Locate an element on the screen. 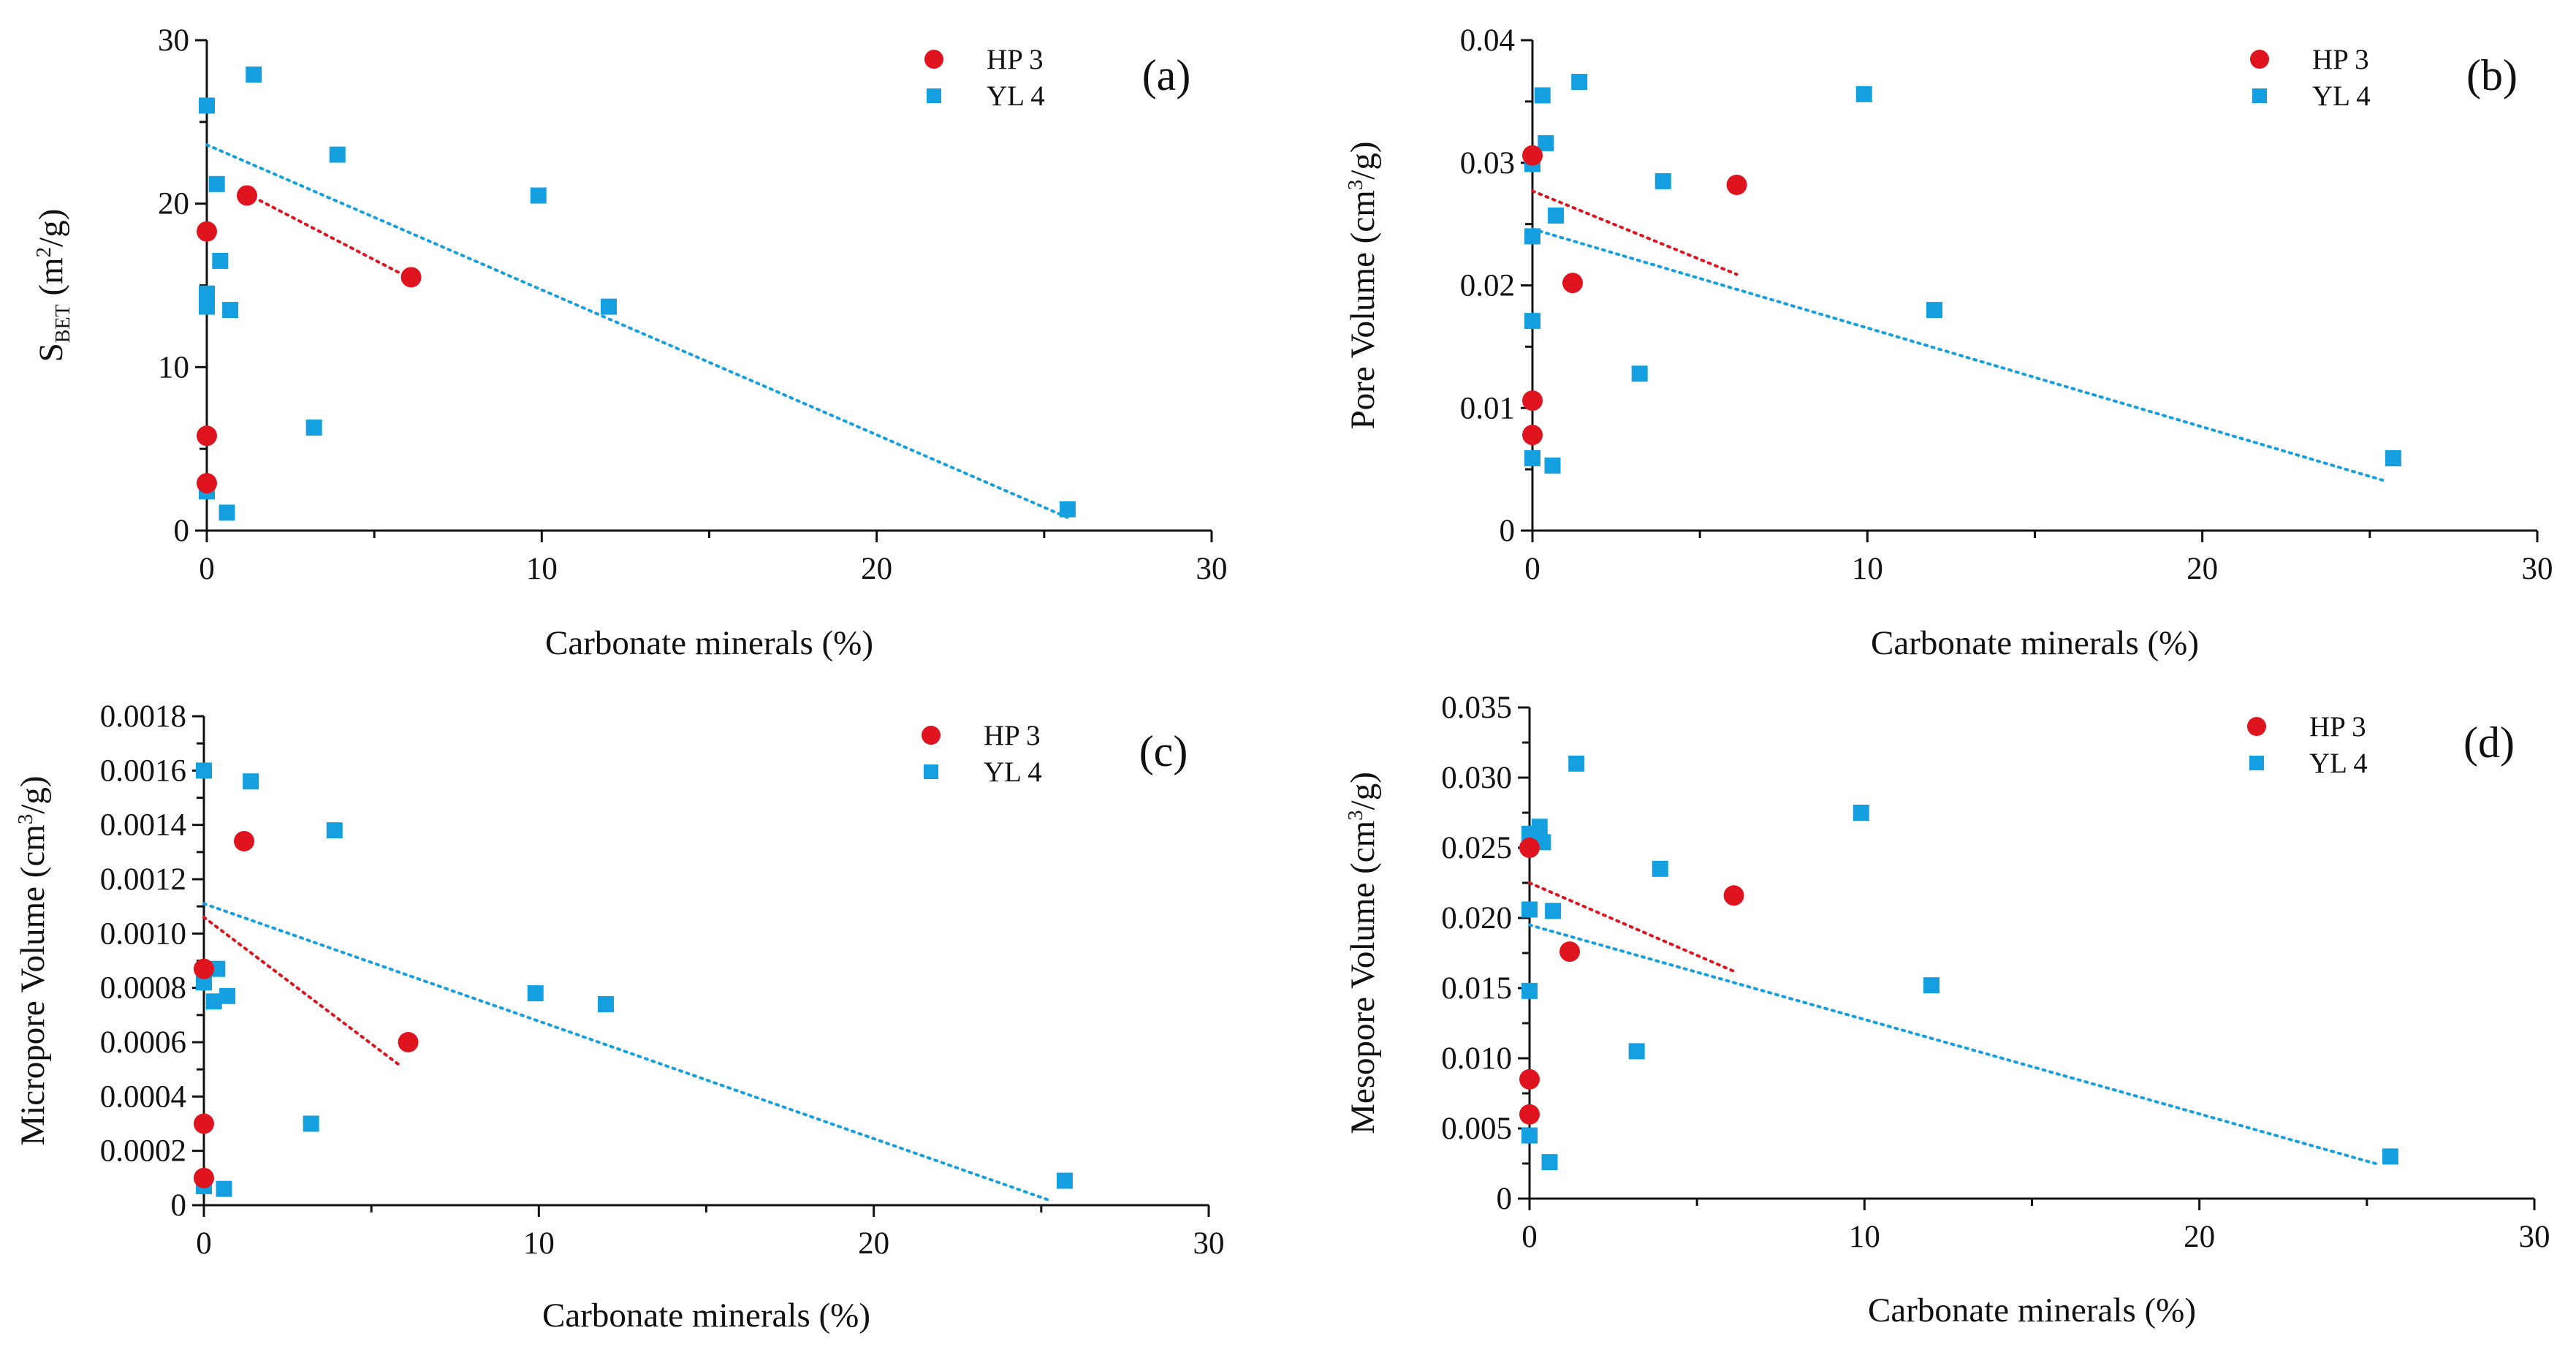  y-tick-label: 0.0004 is located at coordinates (143, 1096).